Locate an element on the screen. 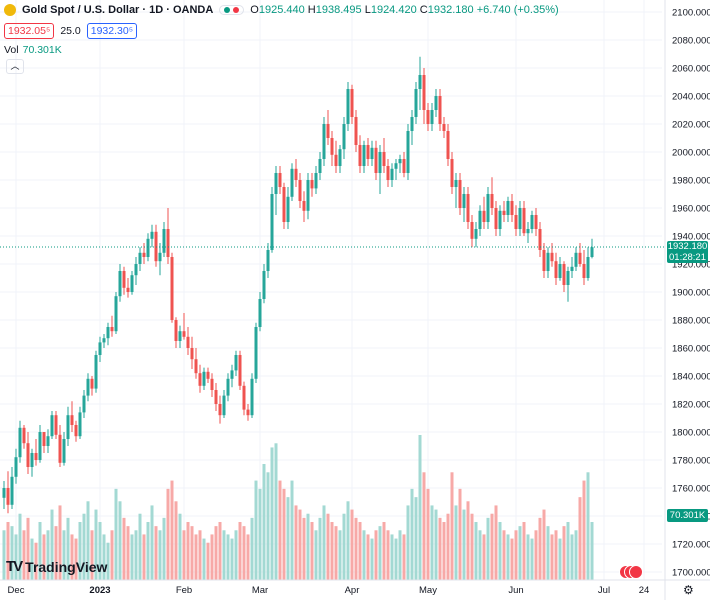 This screenshot has height=600, width=710. y-tick-label: 2100.000 is located at coordinates (691, 13).